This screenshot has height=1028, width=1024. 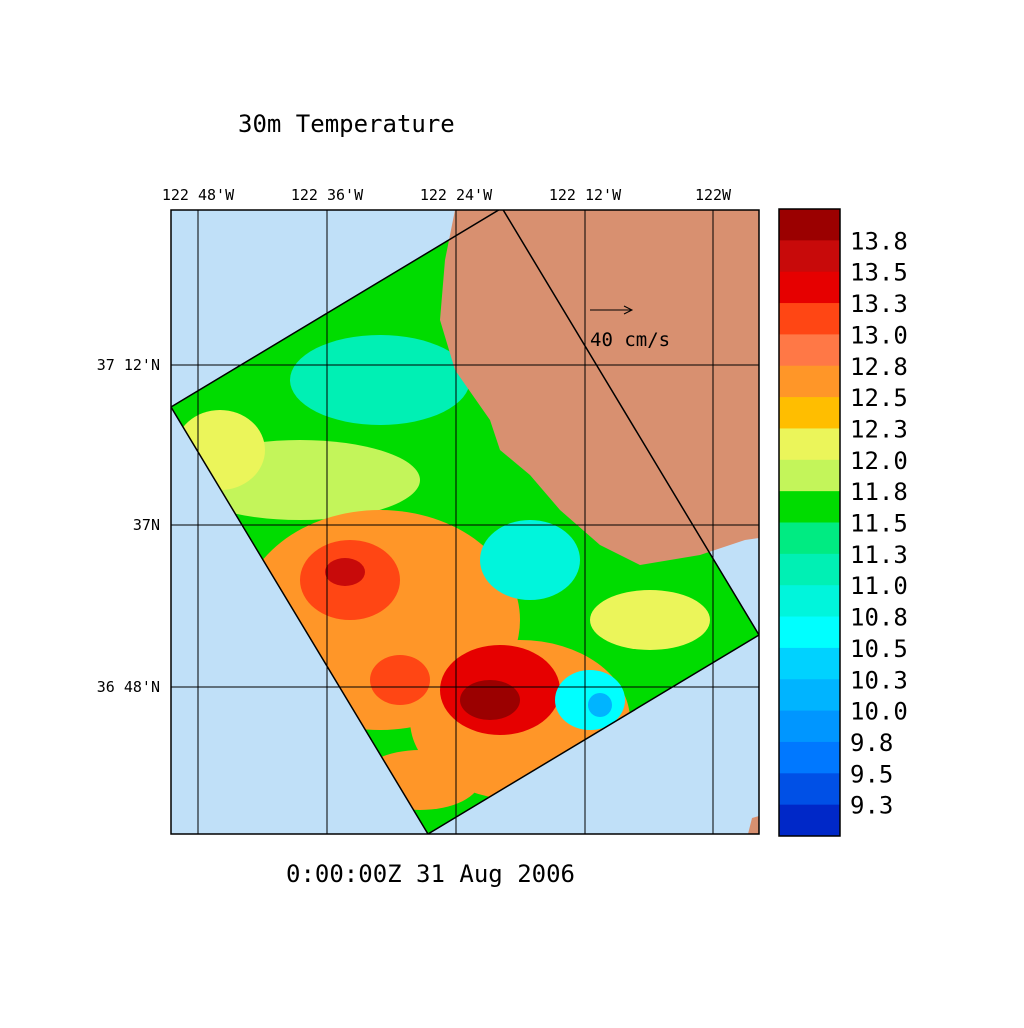 I want to click on colorbar-label: 10.0, so click(x=879, y=712).